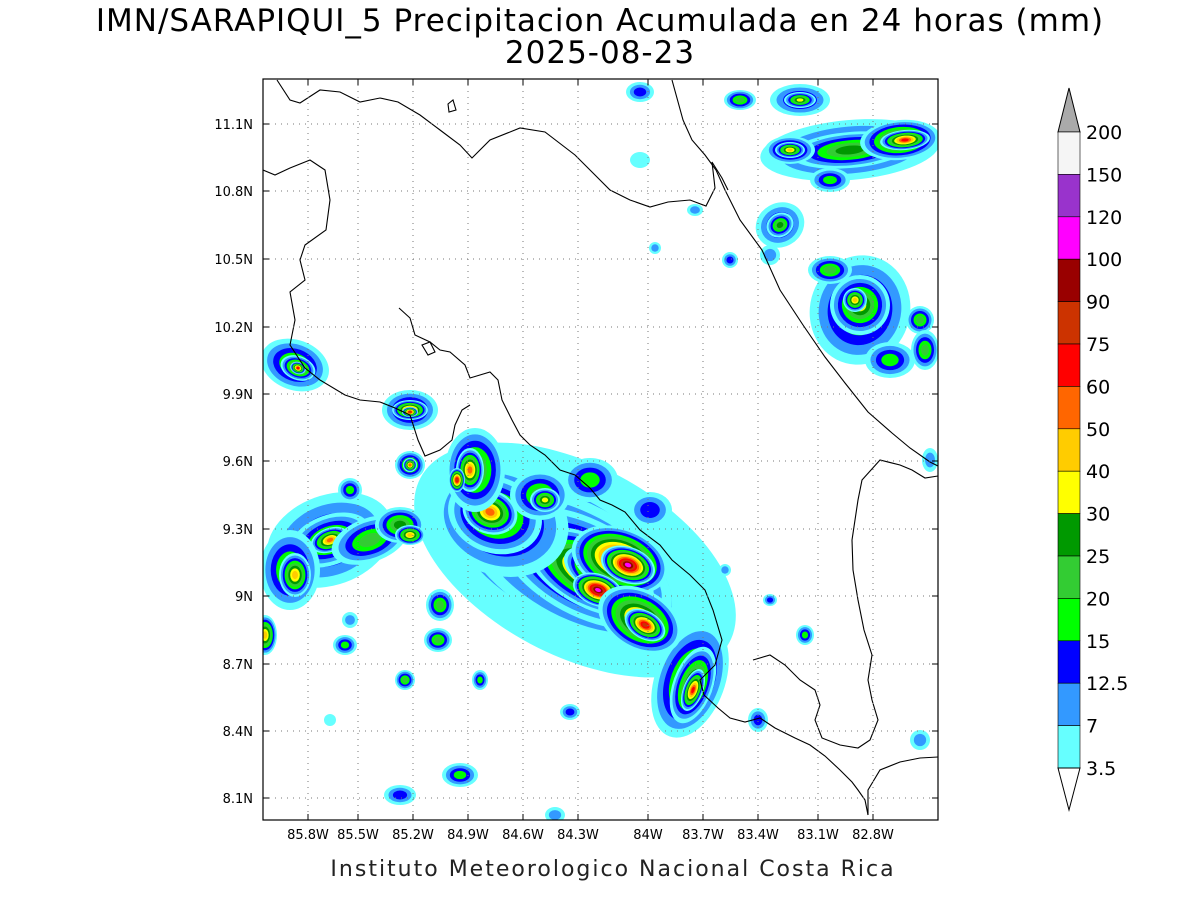 The width and height of the screenshot is (1200, 900). What do you see at coordinates (233, 125) in the screenshot?
I see `y-tick-label: 11.1N` at bounding box center [233, 125].